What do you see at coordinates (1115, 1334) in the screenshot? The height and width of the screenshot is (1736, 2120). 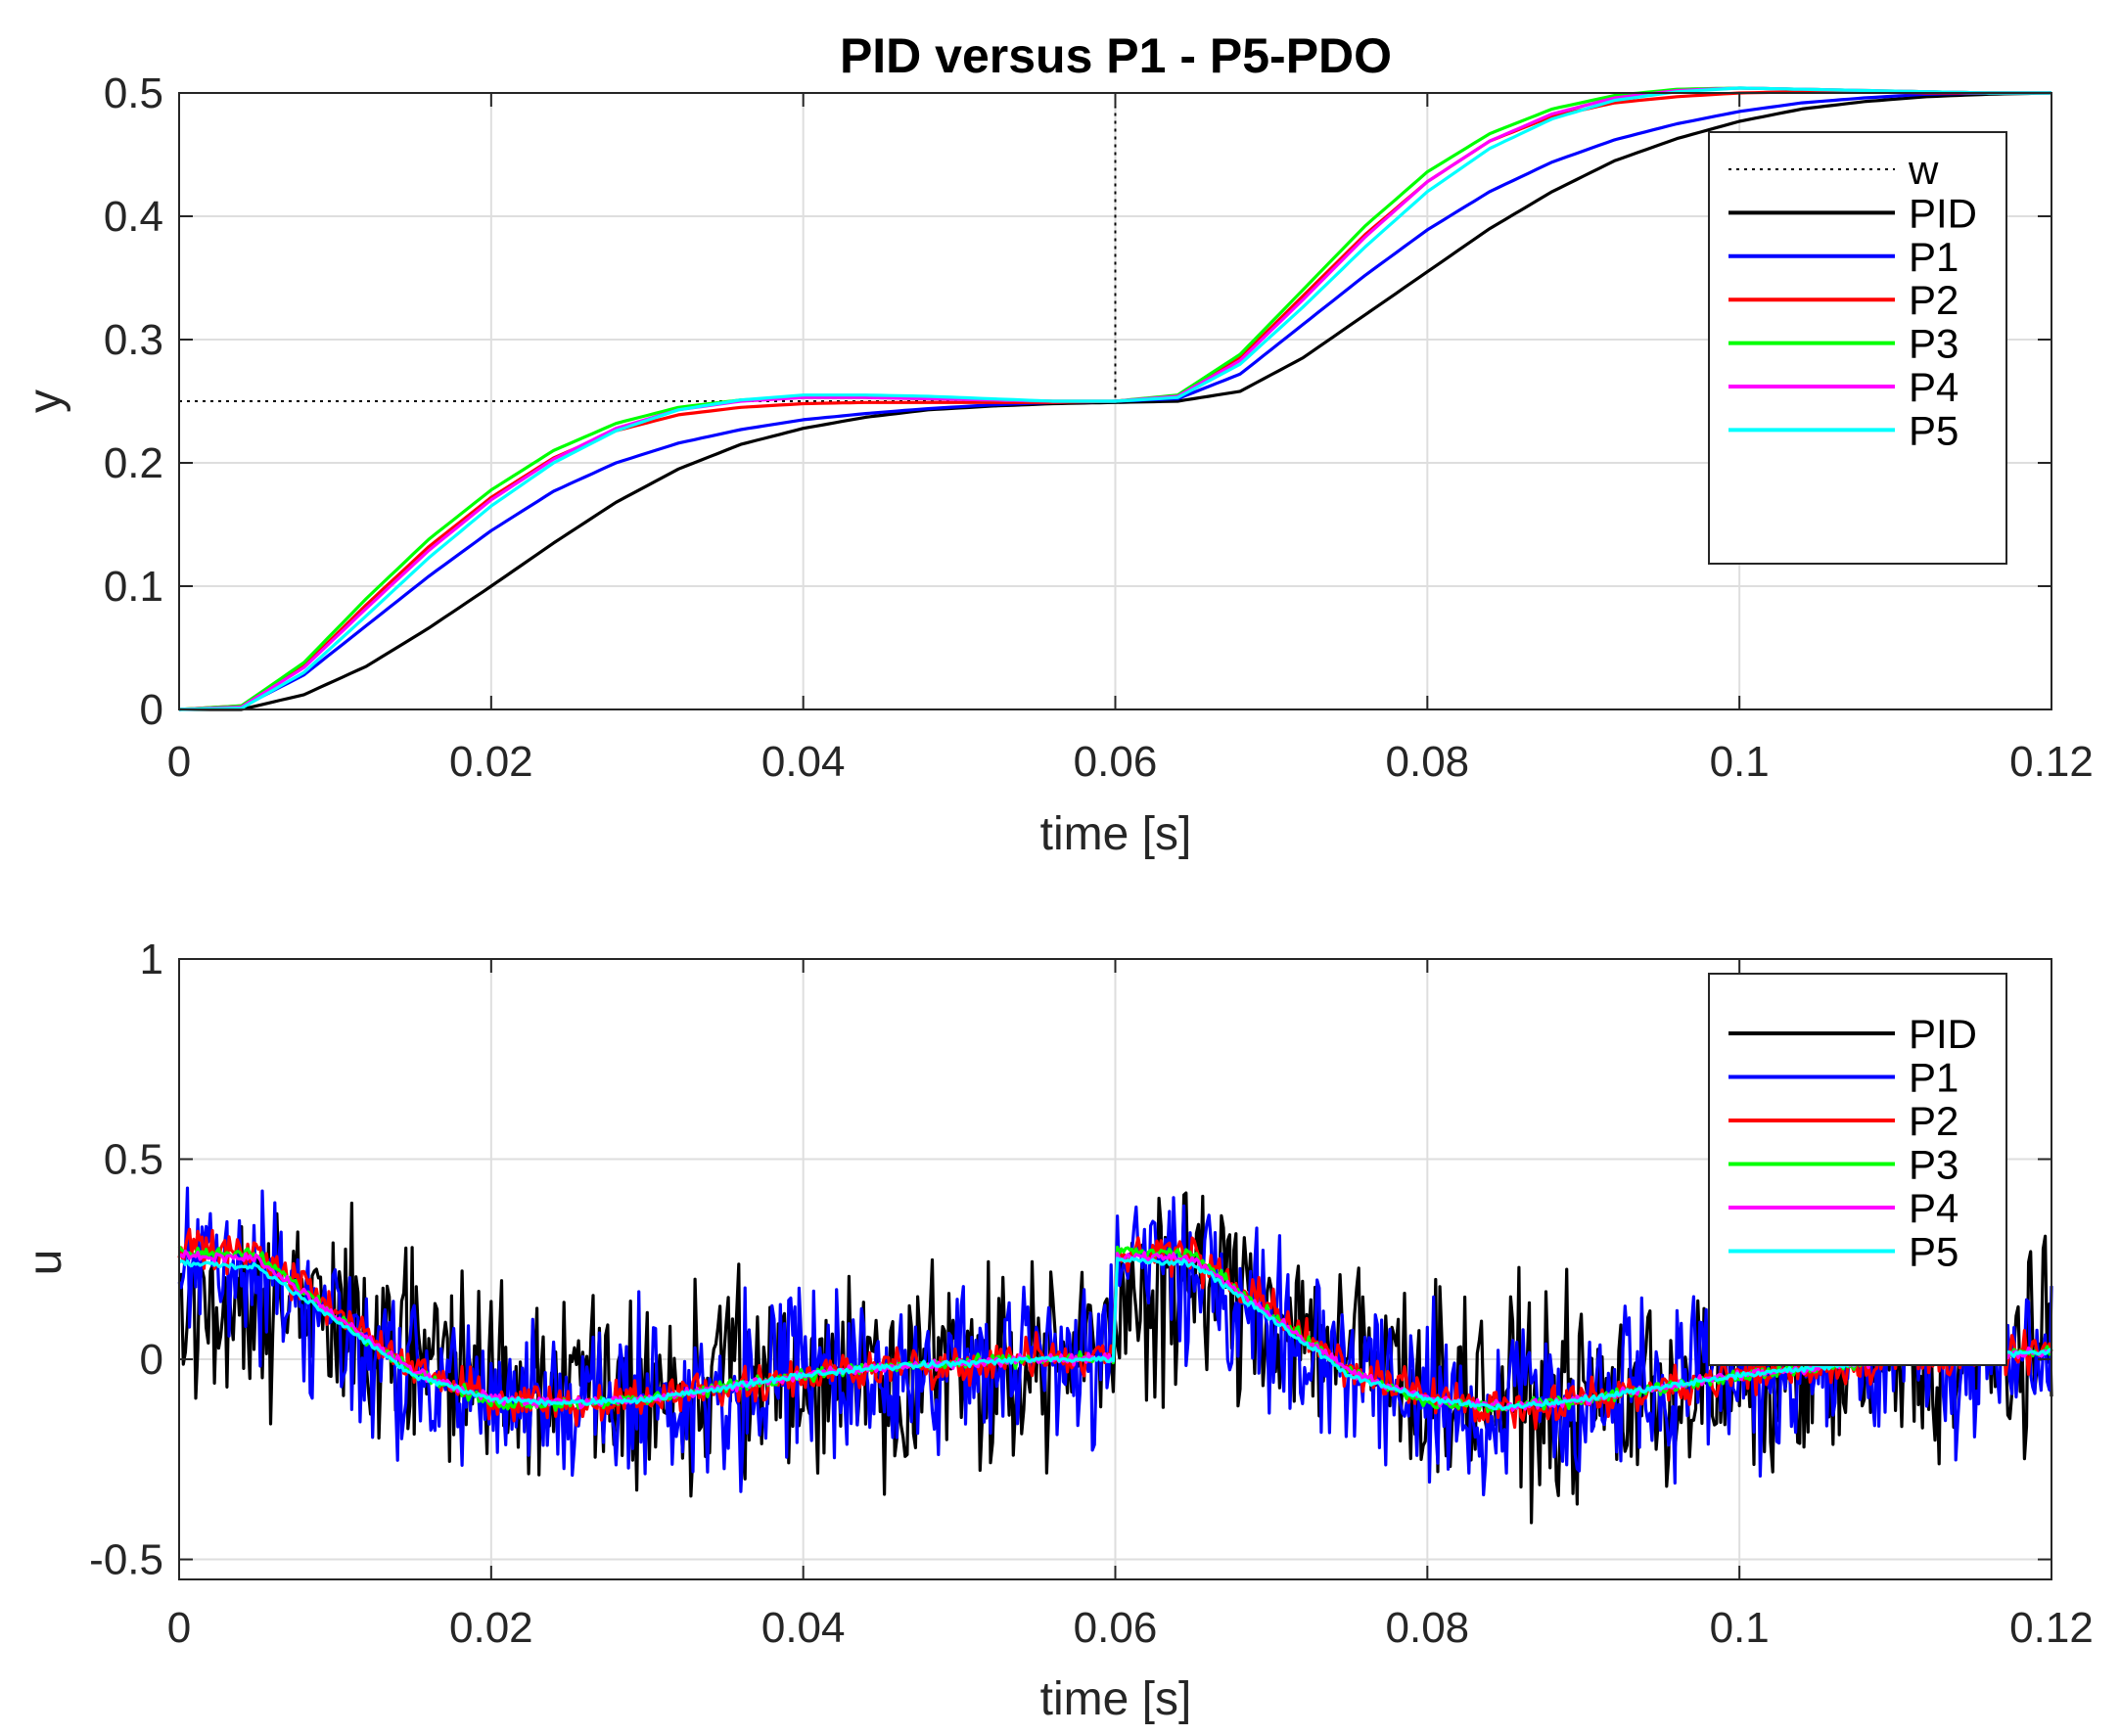 I see `series-line-p5` at bounding box center [1115, 1334].